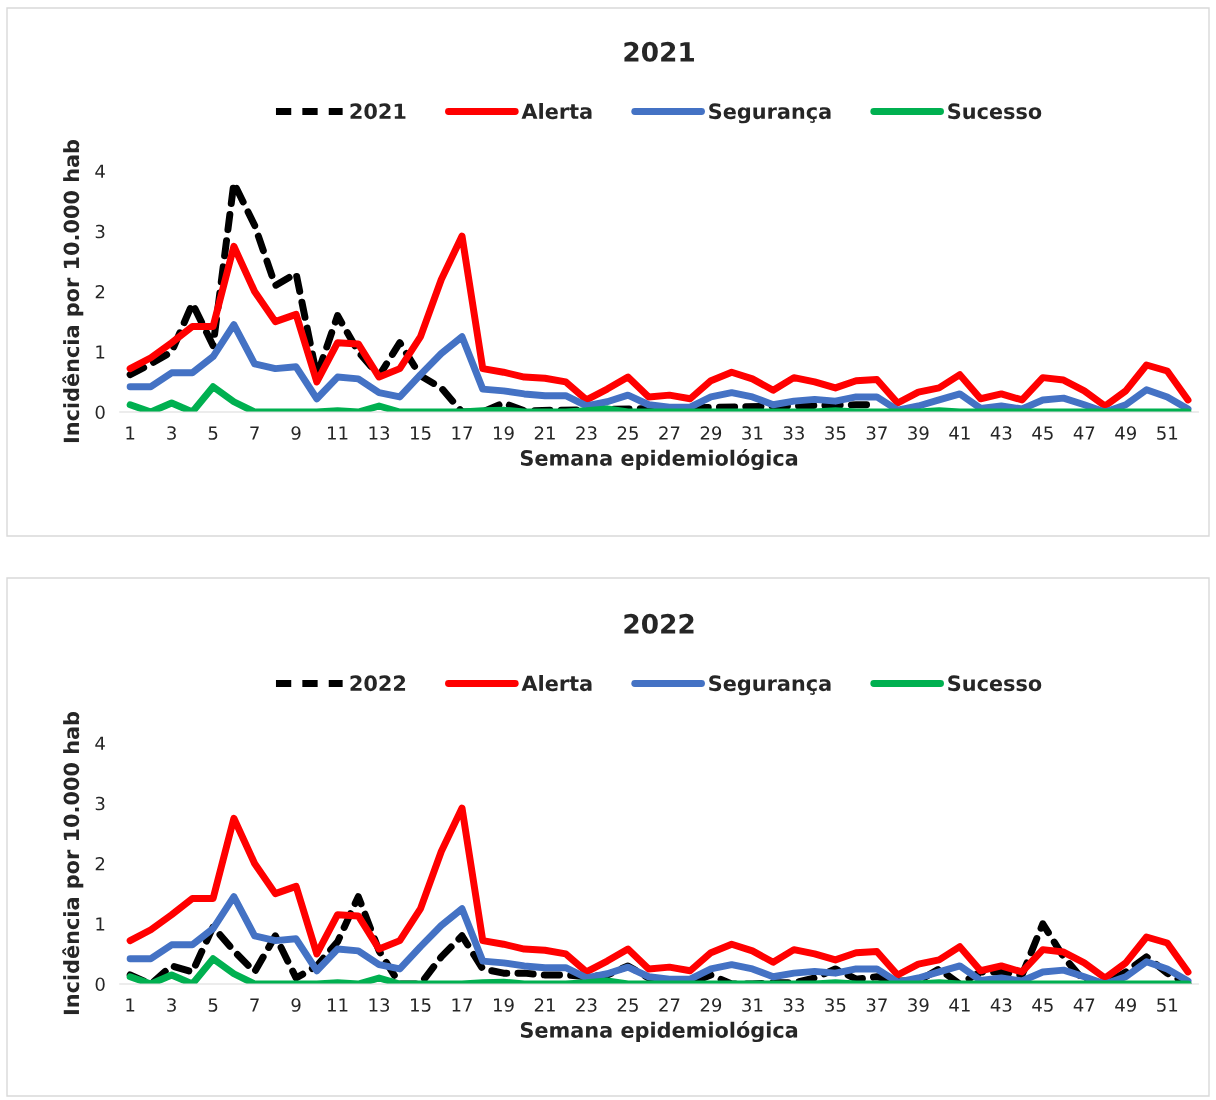 The image size is (1216, 1100). I want to click on legend-label: 2022, so click(378, 683).